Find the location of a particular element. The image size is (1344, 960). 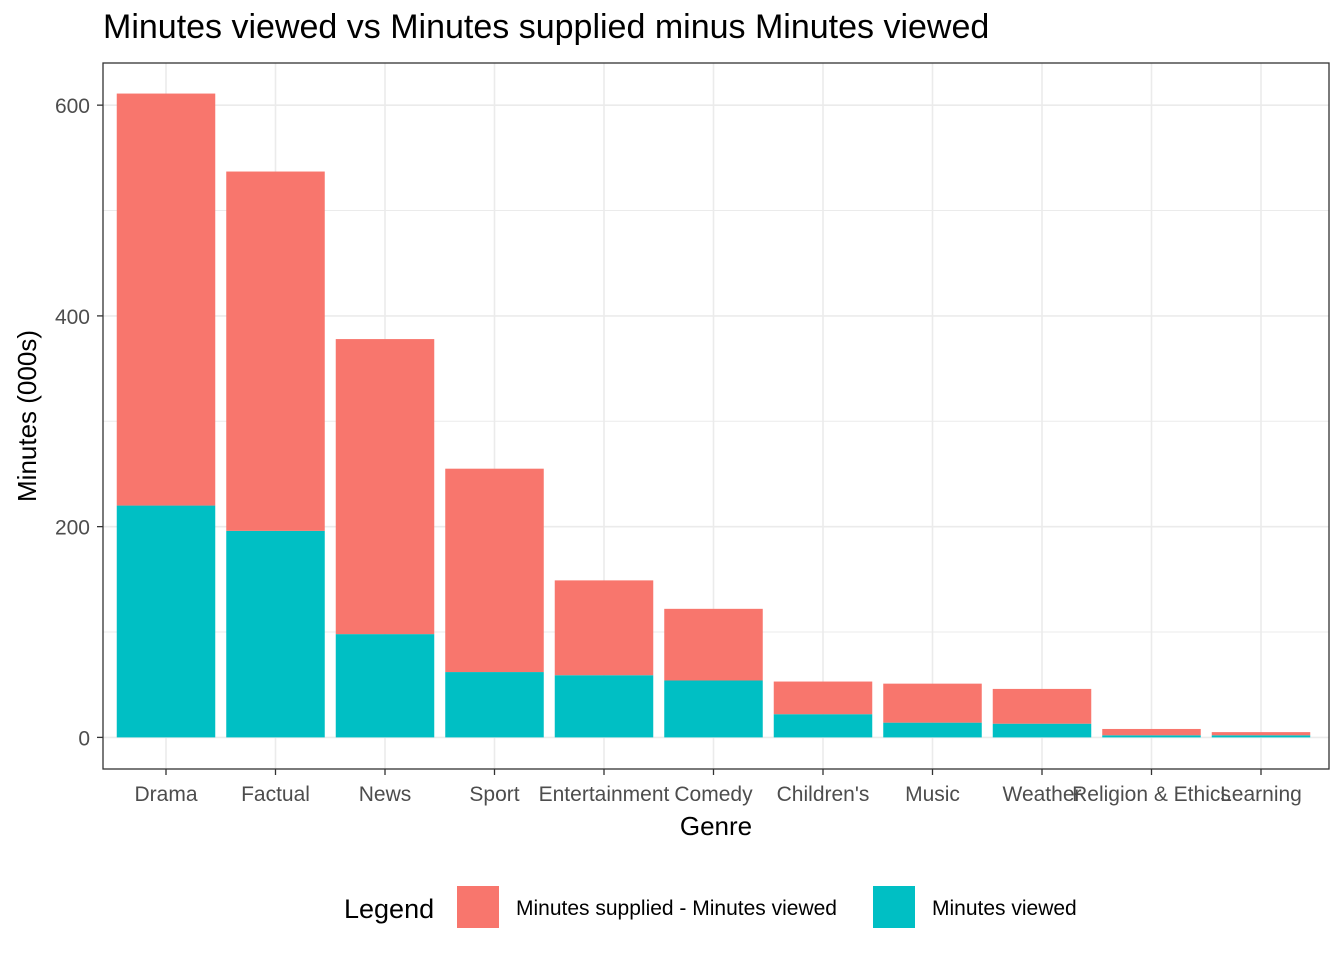

x-axis-title: Genre is located at coordinates (716, 826).